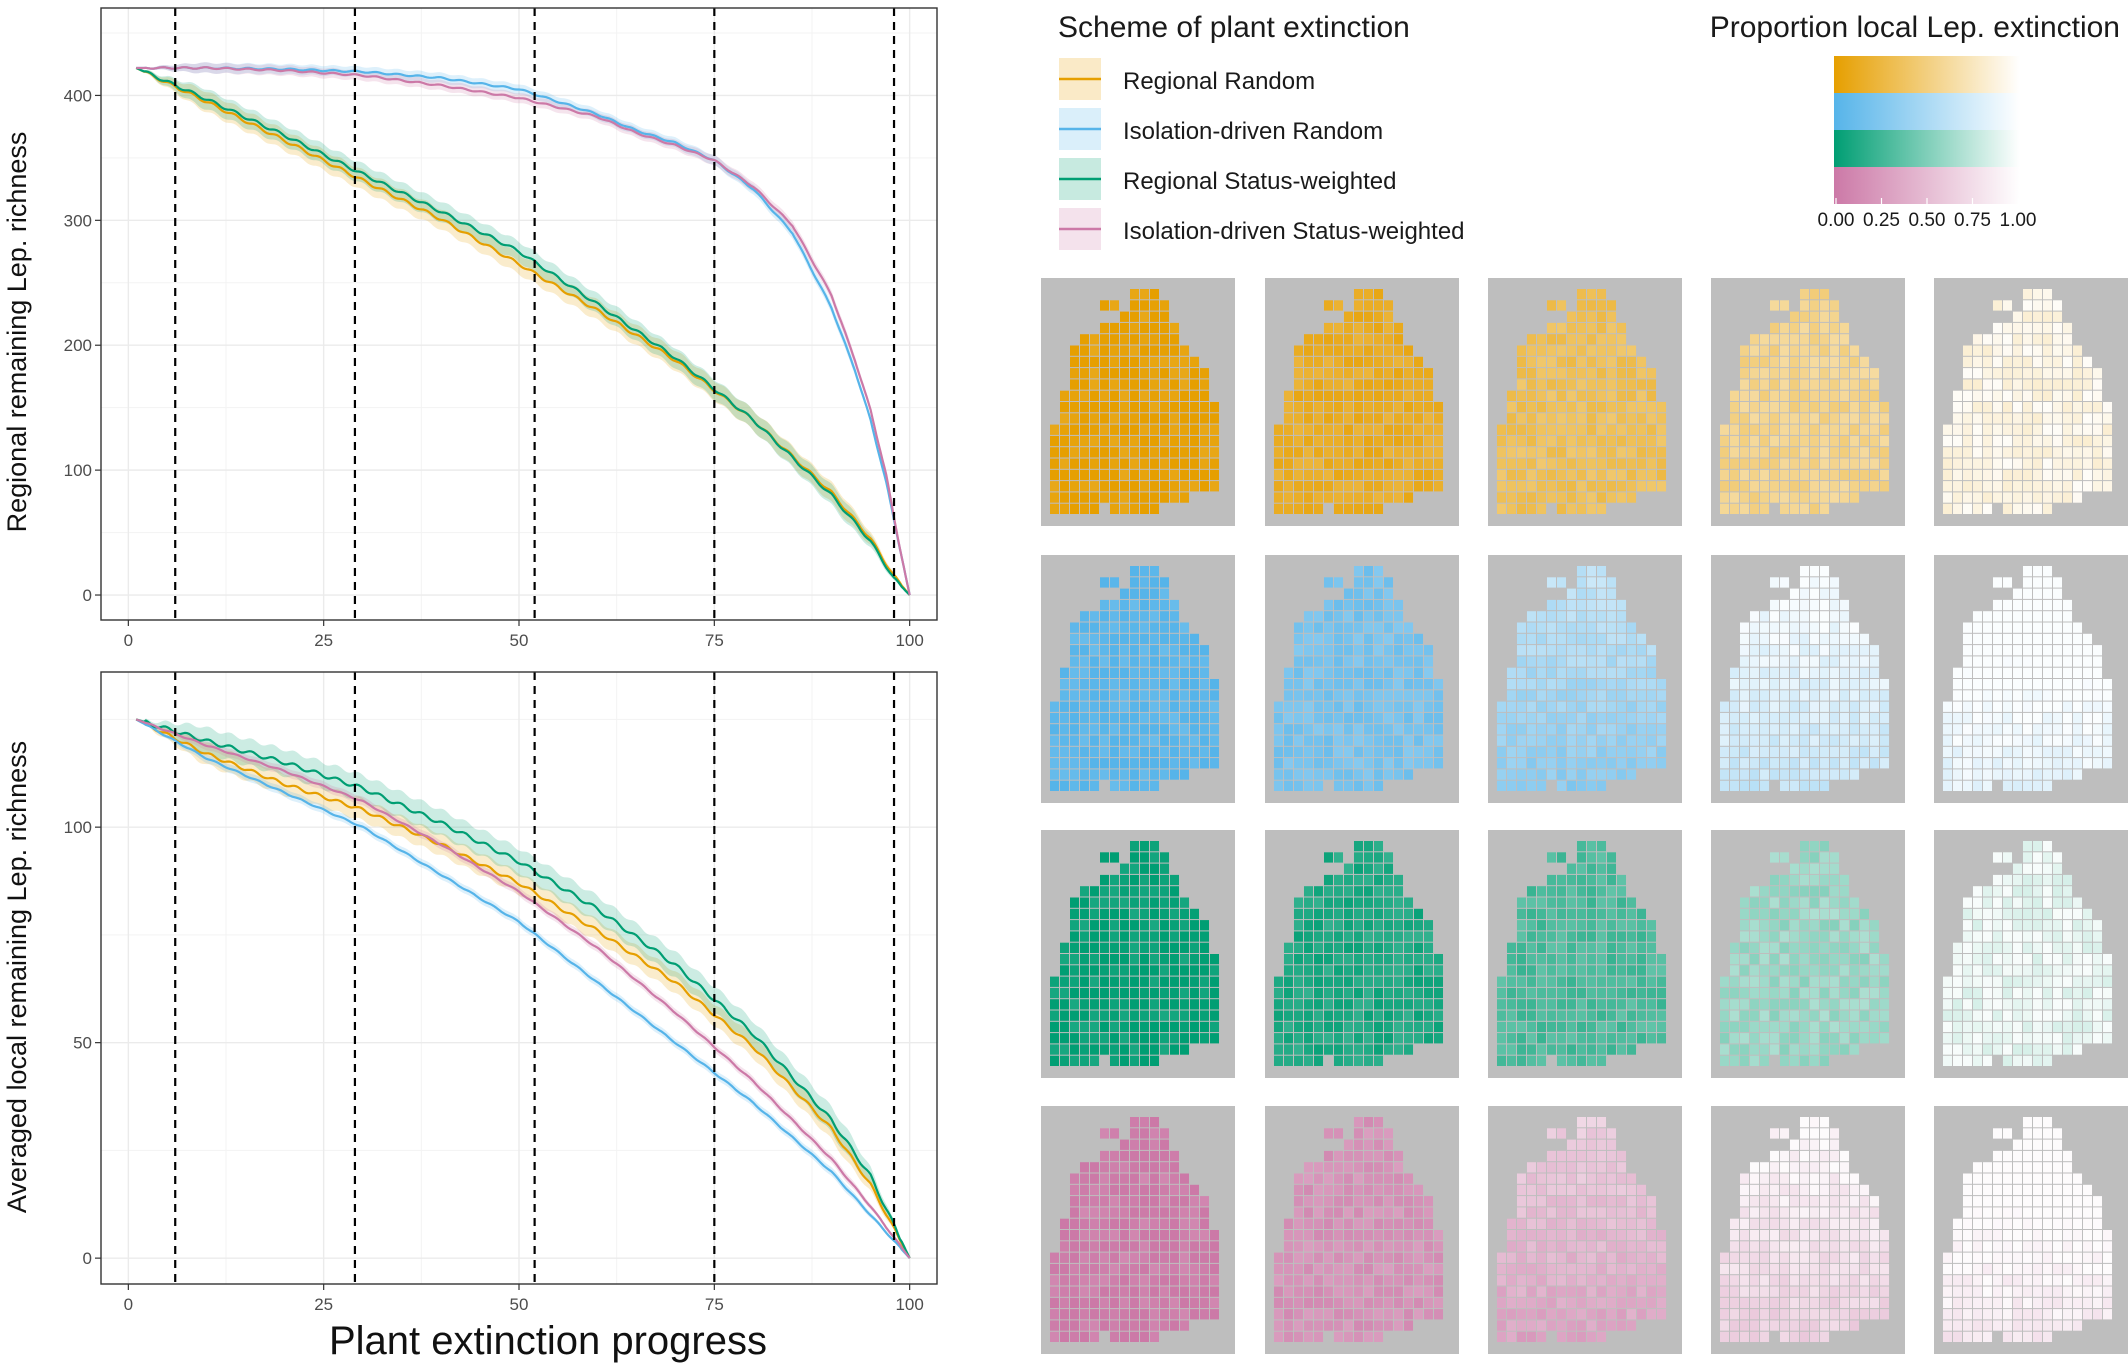  Describe the element at coordinates (2031, 402) in the screenshot. I see `map-panel` at that location.